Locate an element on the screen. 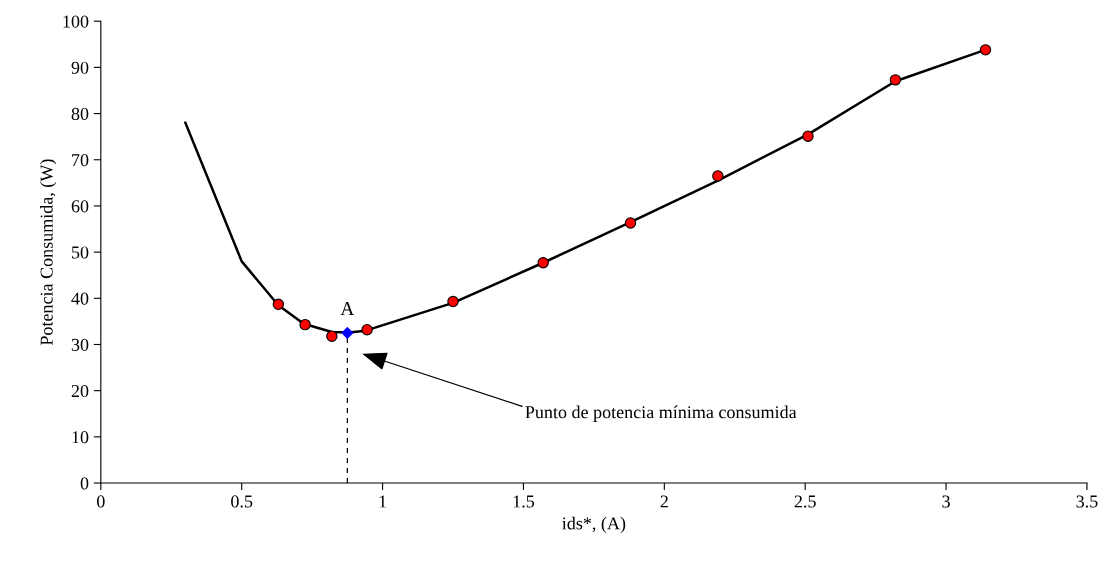 This screenshot has width=1108, height=573. x-tick-label: 1 is located at coordinates (383, 501).